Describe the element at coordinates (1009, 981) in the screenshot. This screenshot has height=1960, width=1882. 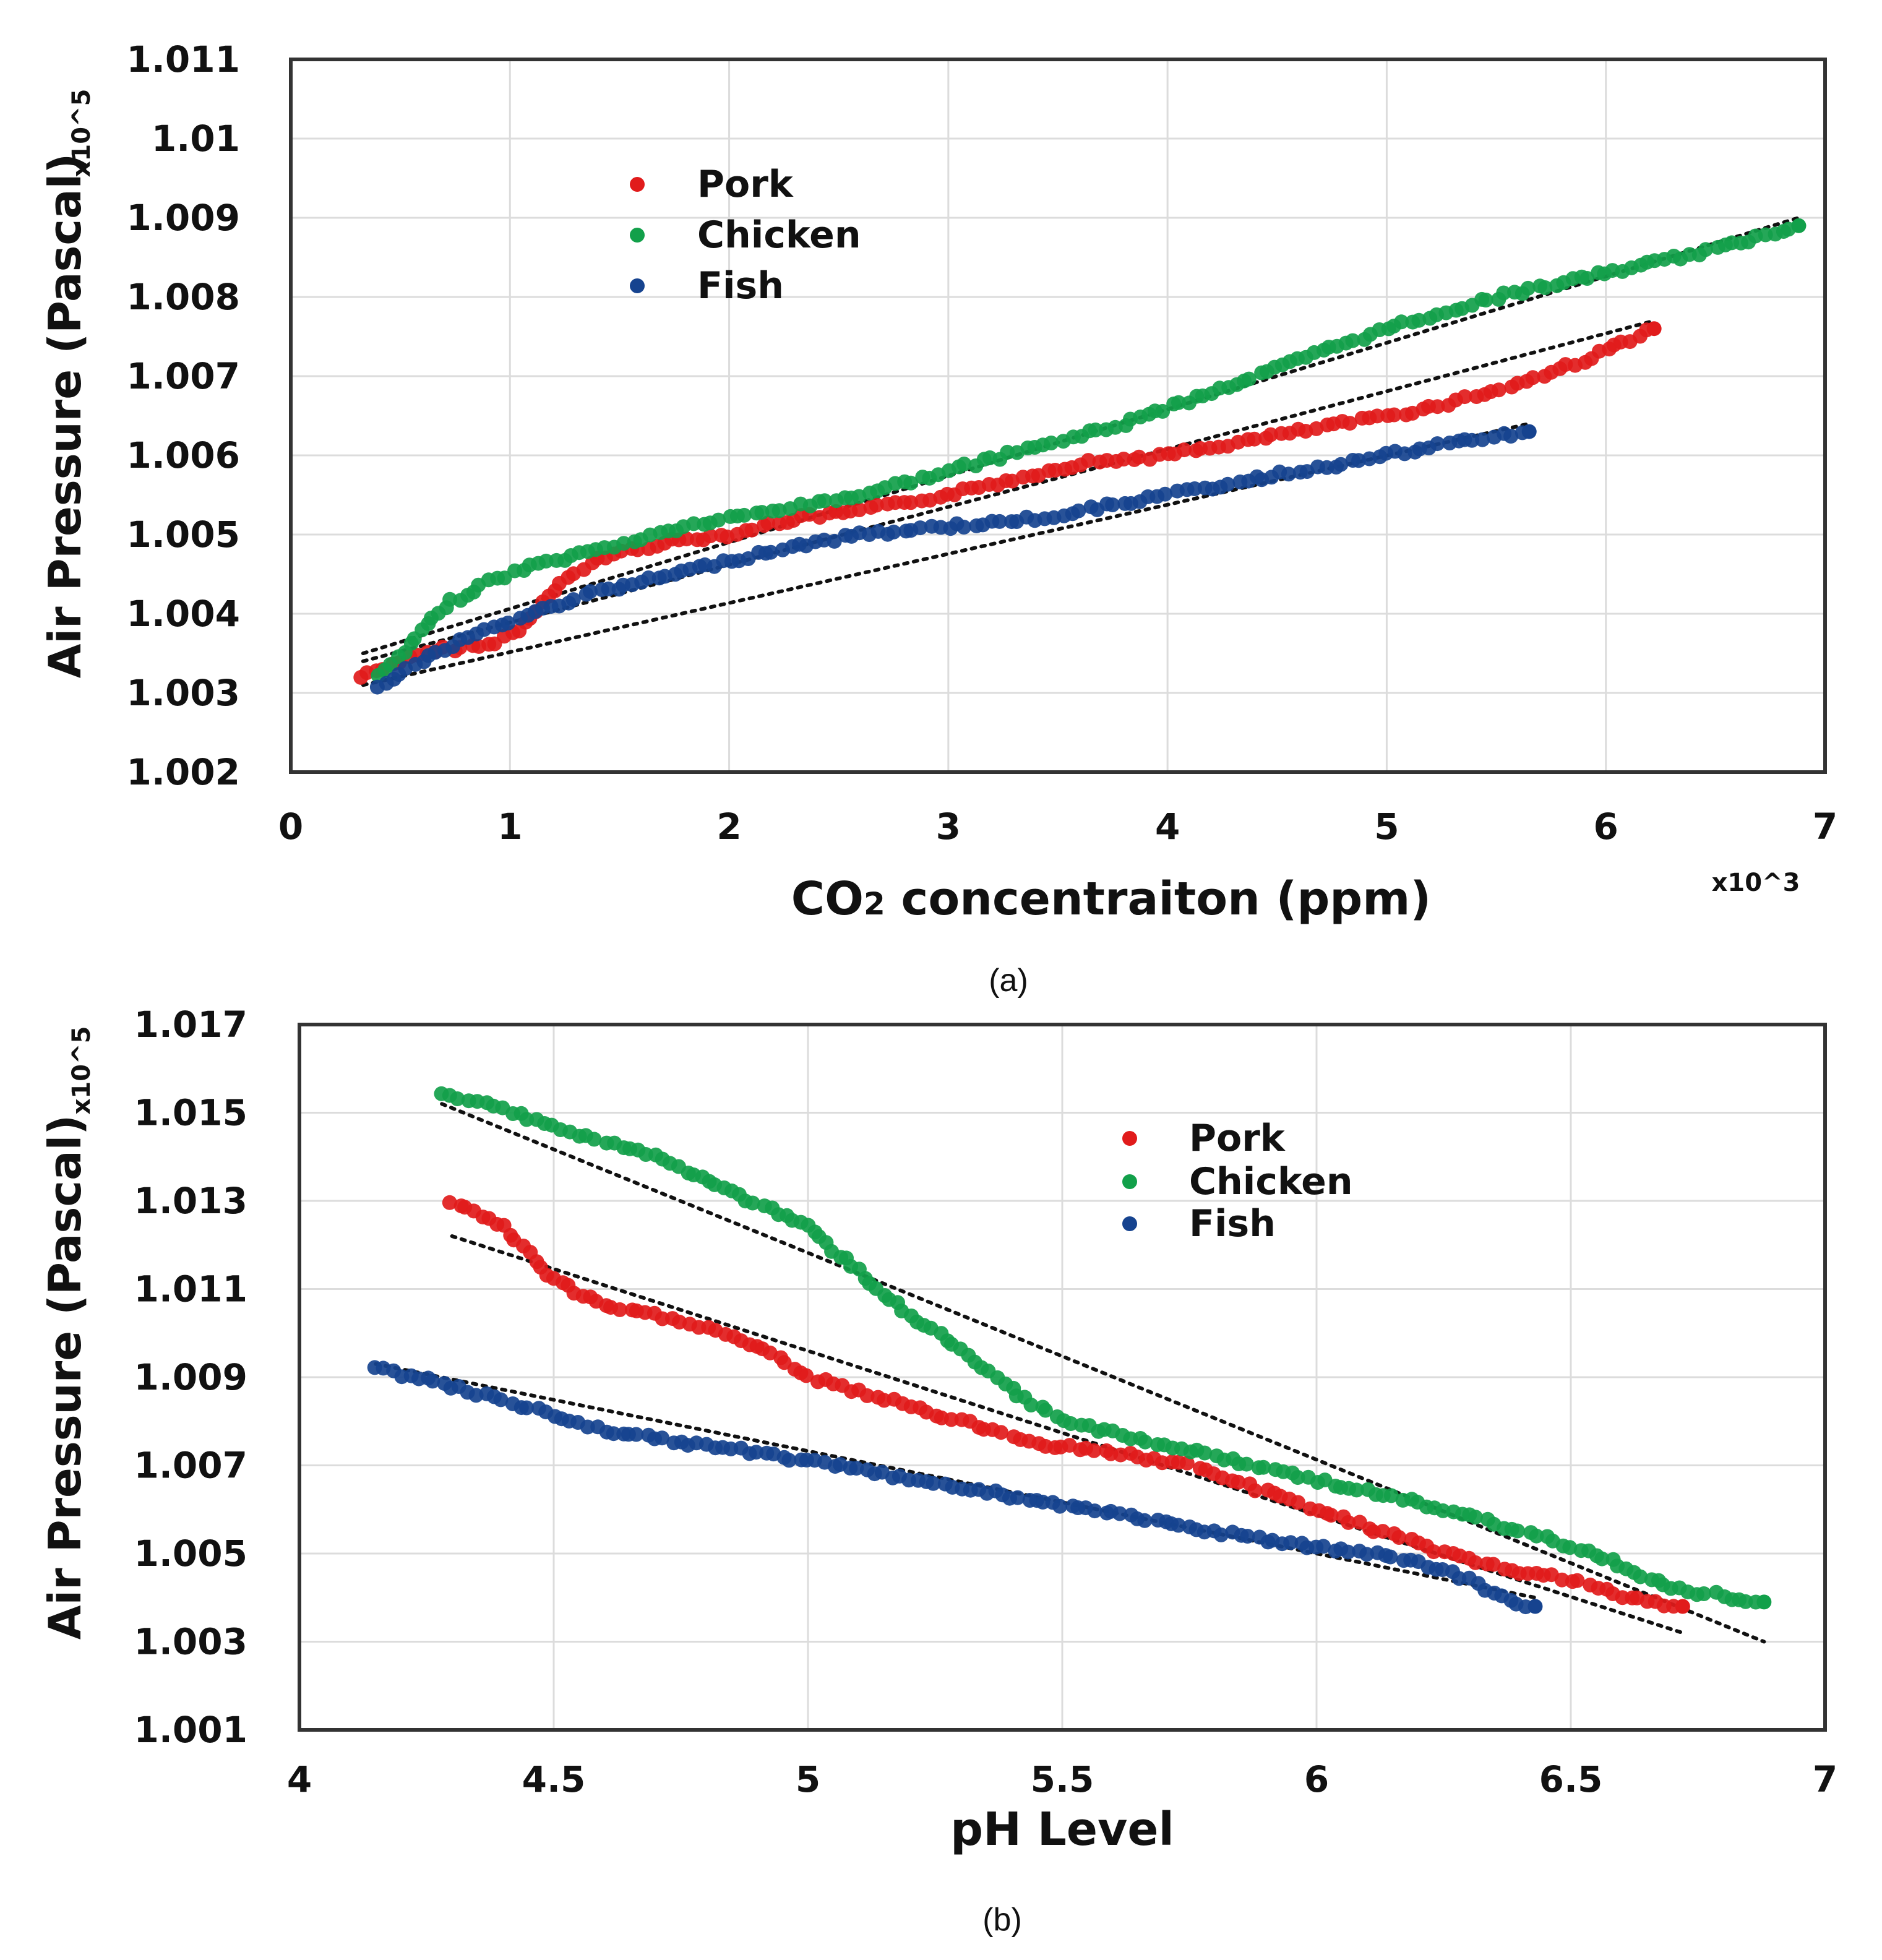
I see `panel-a-caption: (a)` at that location.